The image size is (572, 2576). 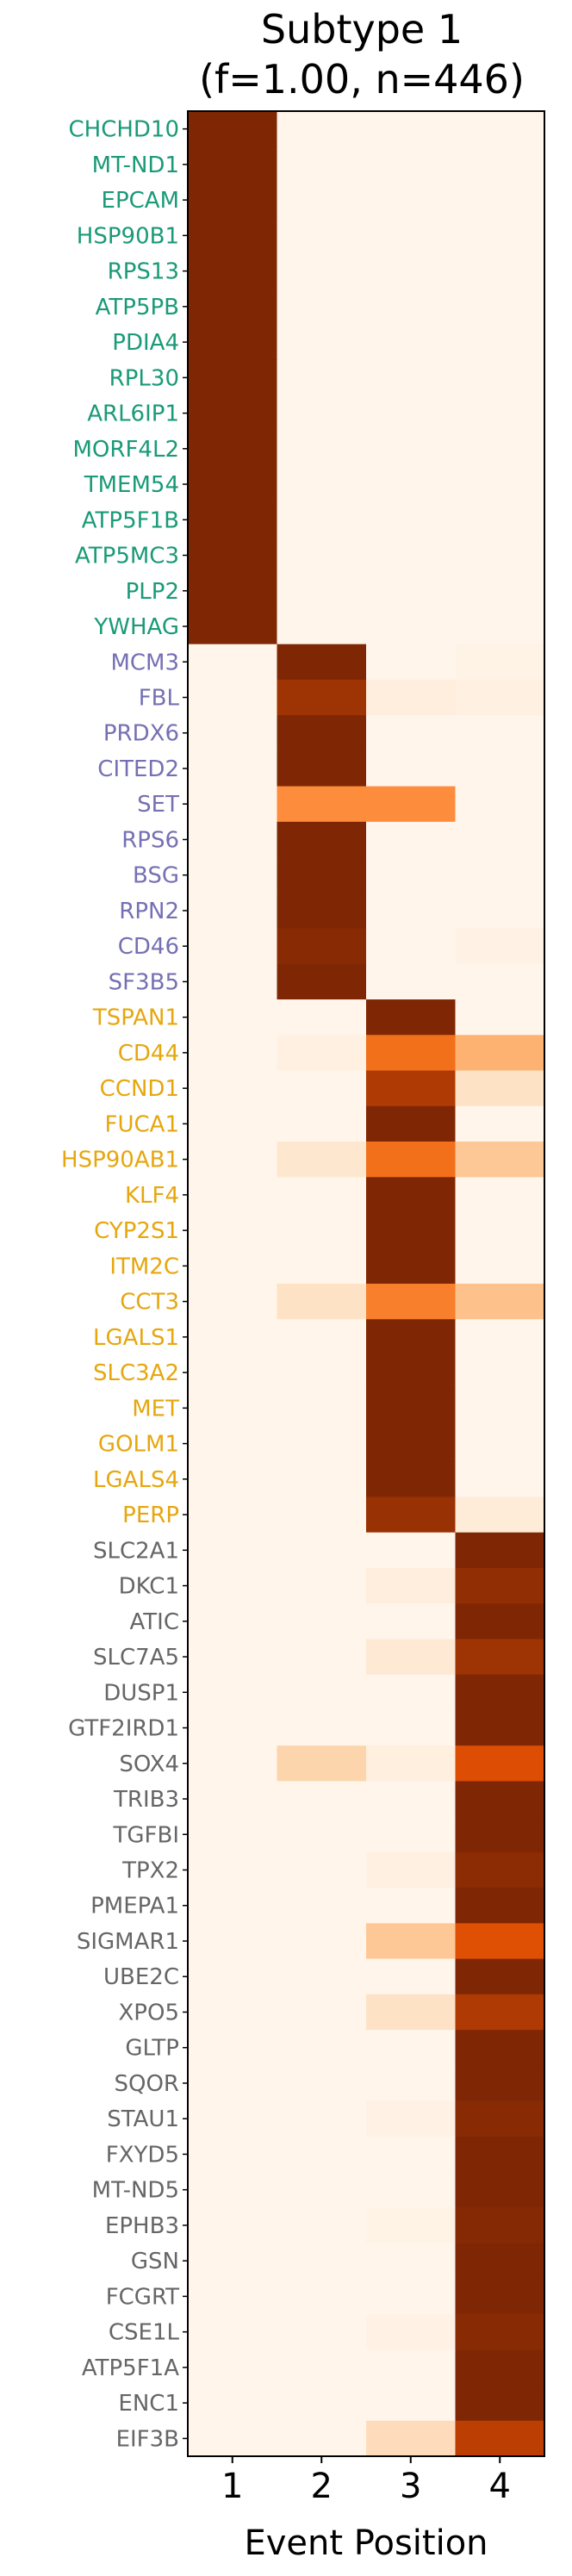 I want to click on gene-label-tgfbi: TGFBI, so click(x=146, y=1835).